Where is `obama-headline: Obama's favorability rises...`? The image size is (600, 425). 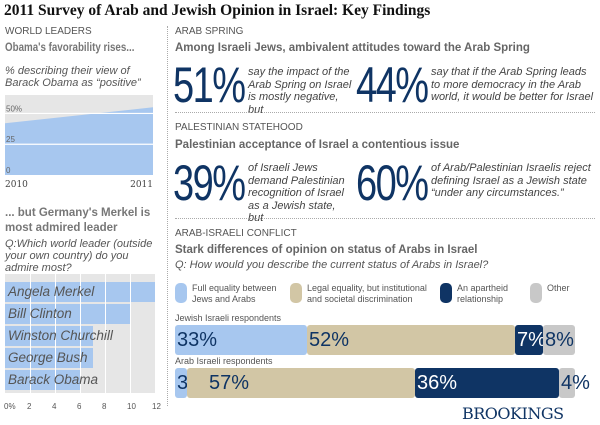 obama-headline: Obama's favorability rises... is located at coordinates (70, 48).